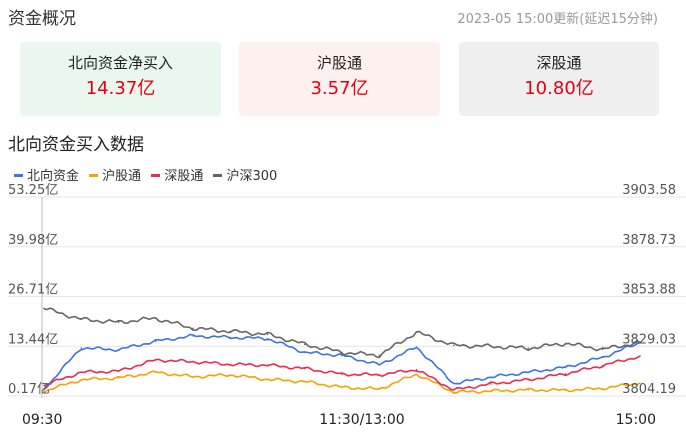 This screenshot has width=686, height=437. What do you see at coordinates (76, 145) in the screenshot?
I see `section-title: 北向资金买入数据` at bounding box center [76, 145].